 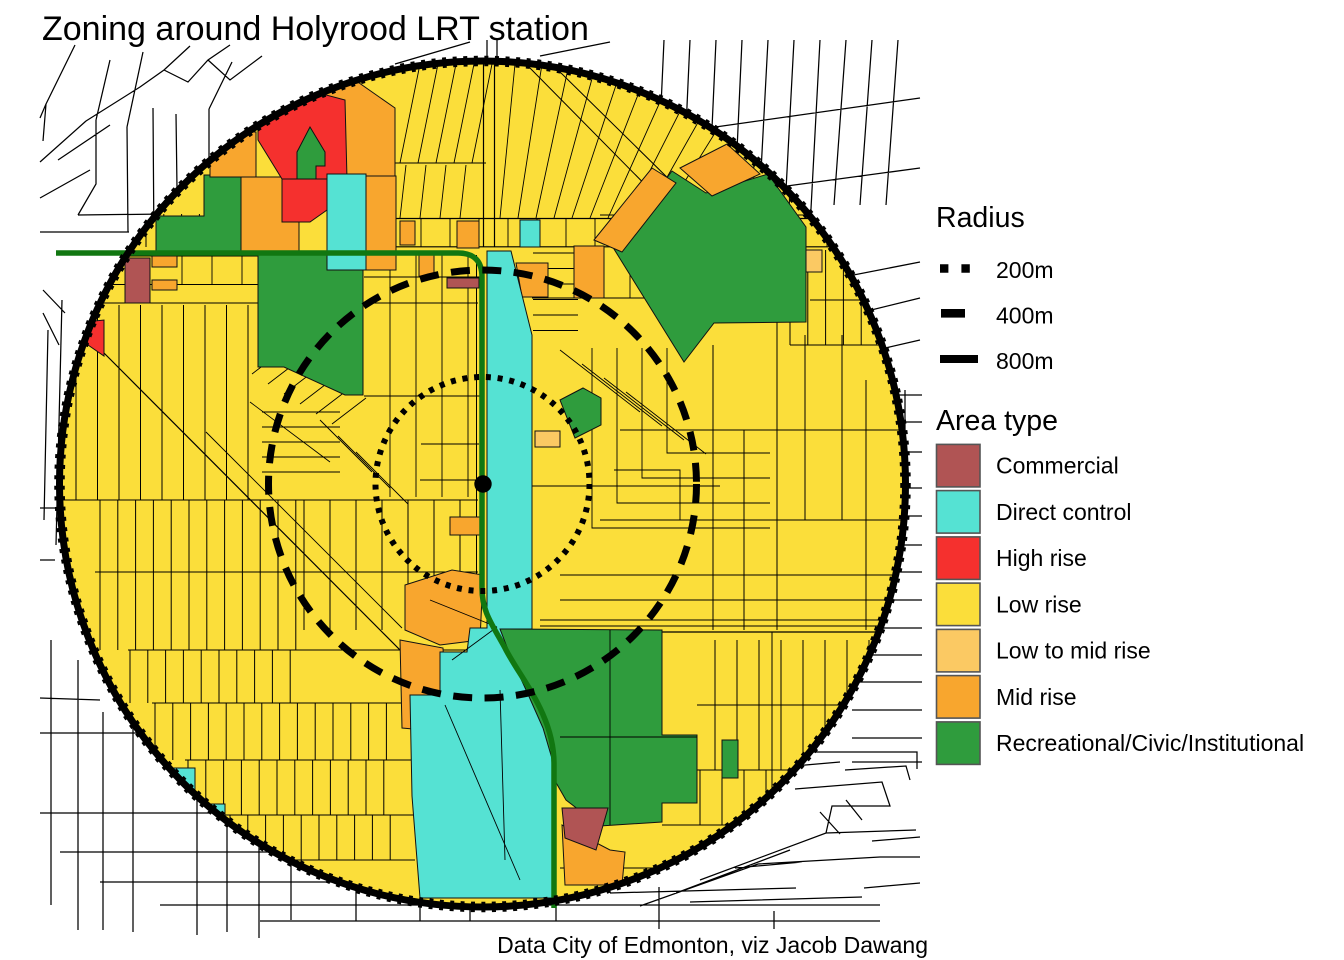 I want to click on svg-text: Direct control, so click(x=1063, y=512).